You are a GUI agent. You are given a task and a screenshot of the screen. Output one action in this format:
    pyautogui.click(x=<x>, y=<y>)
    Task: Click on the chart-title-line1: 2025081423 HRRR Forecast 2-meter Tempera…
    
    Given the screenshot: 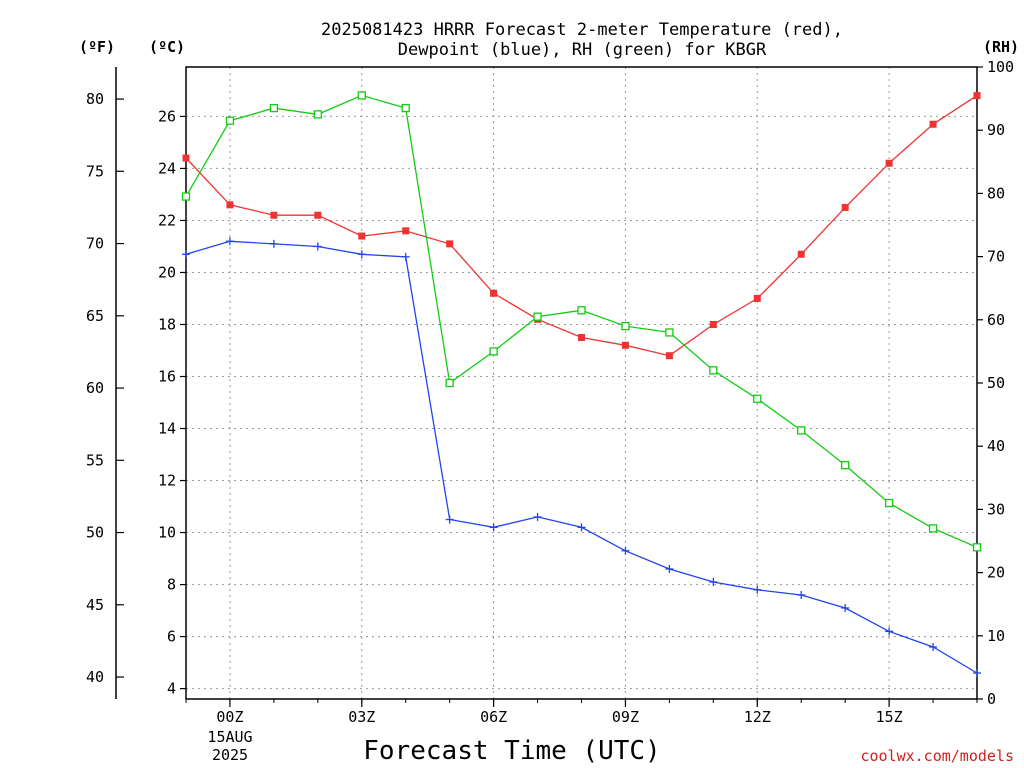 What is the action you would take?
    pyautogui.click(x=582, y=30)
    